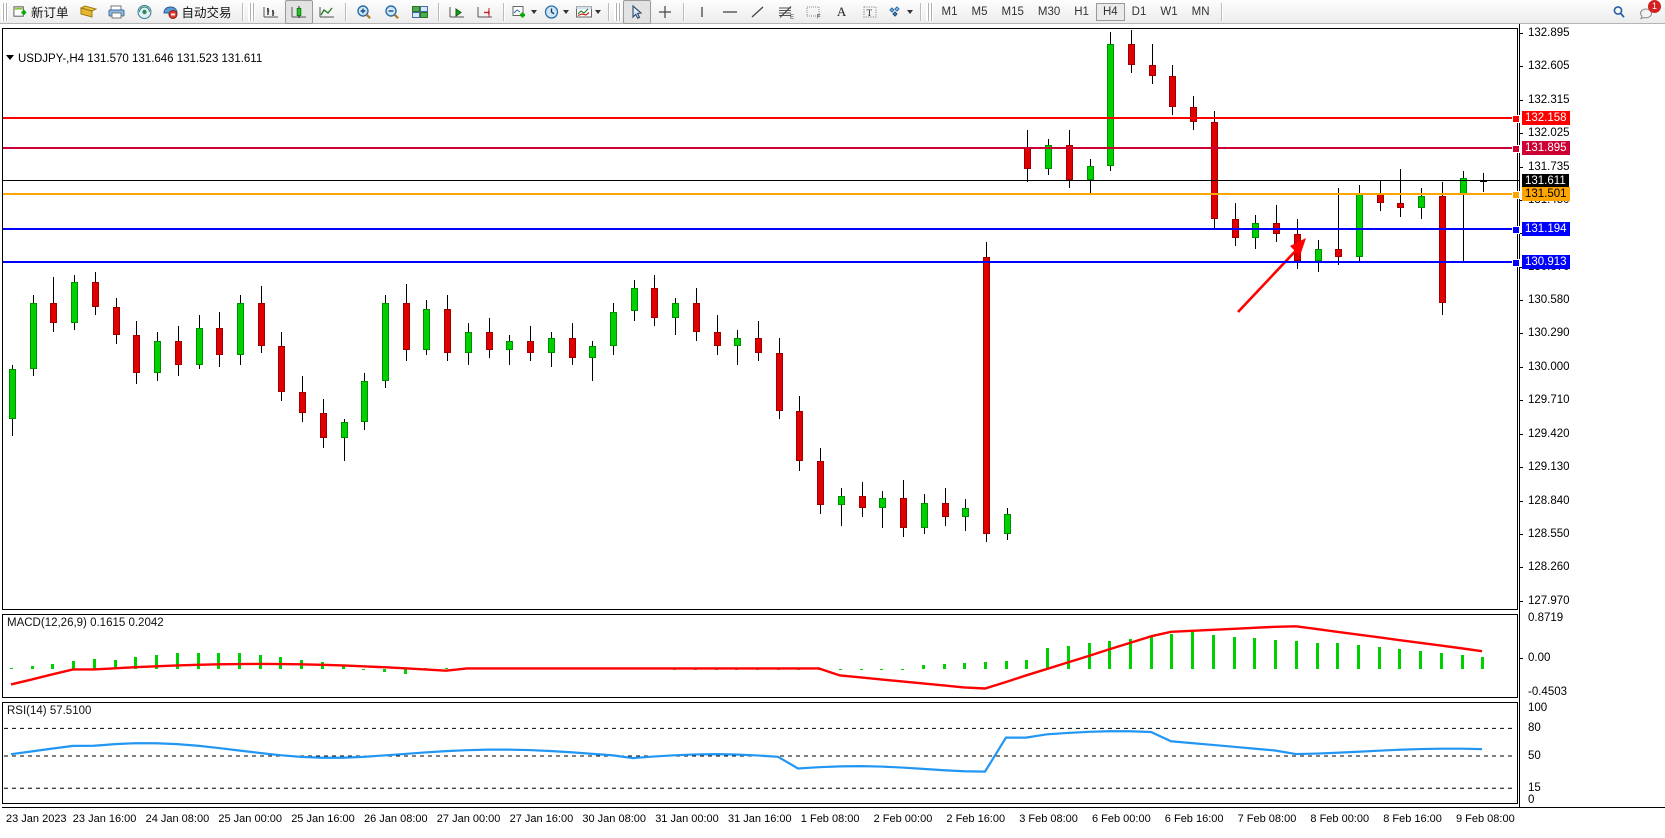 This screenshot has height=838, width=1665. I want to click on timeframe-toolbar-grip, so click(929, 11).